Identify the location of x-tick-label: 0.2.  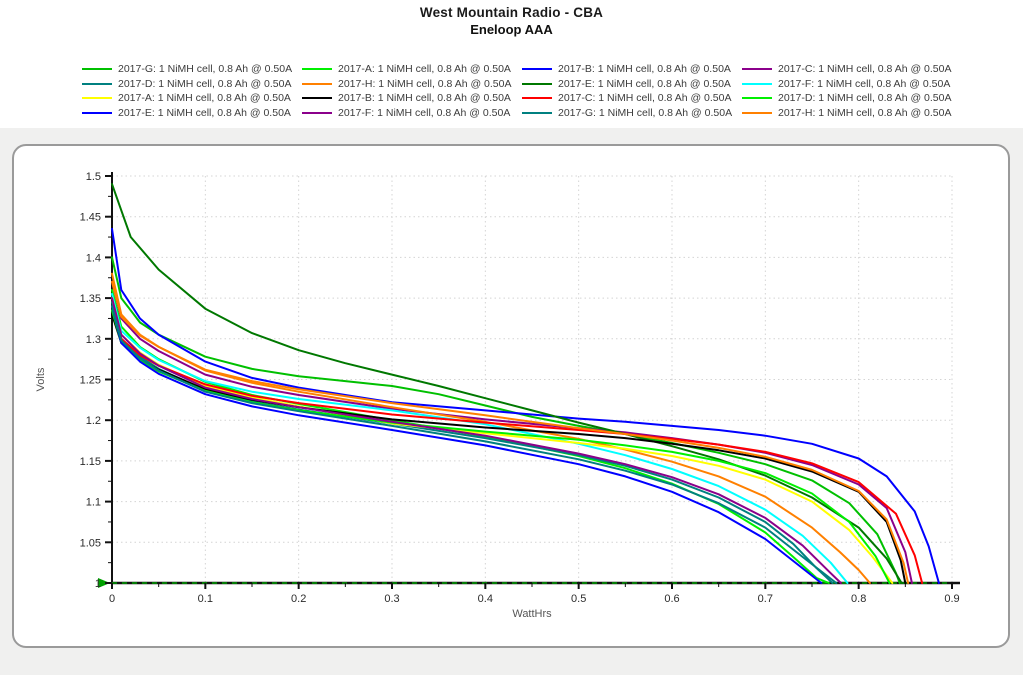
(298, 599).